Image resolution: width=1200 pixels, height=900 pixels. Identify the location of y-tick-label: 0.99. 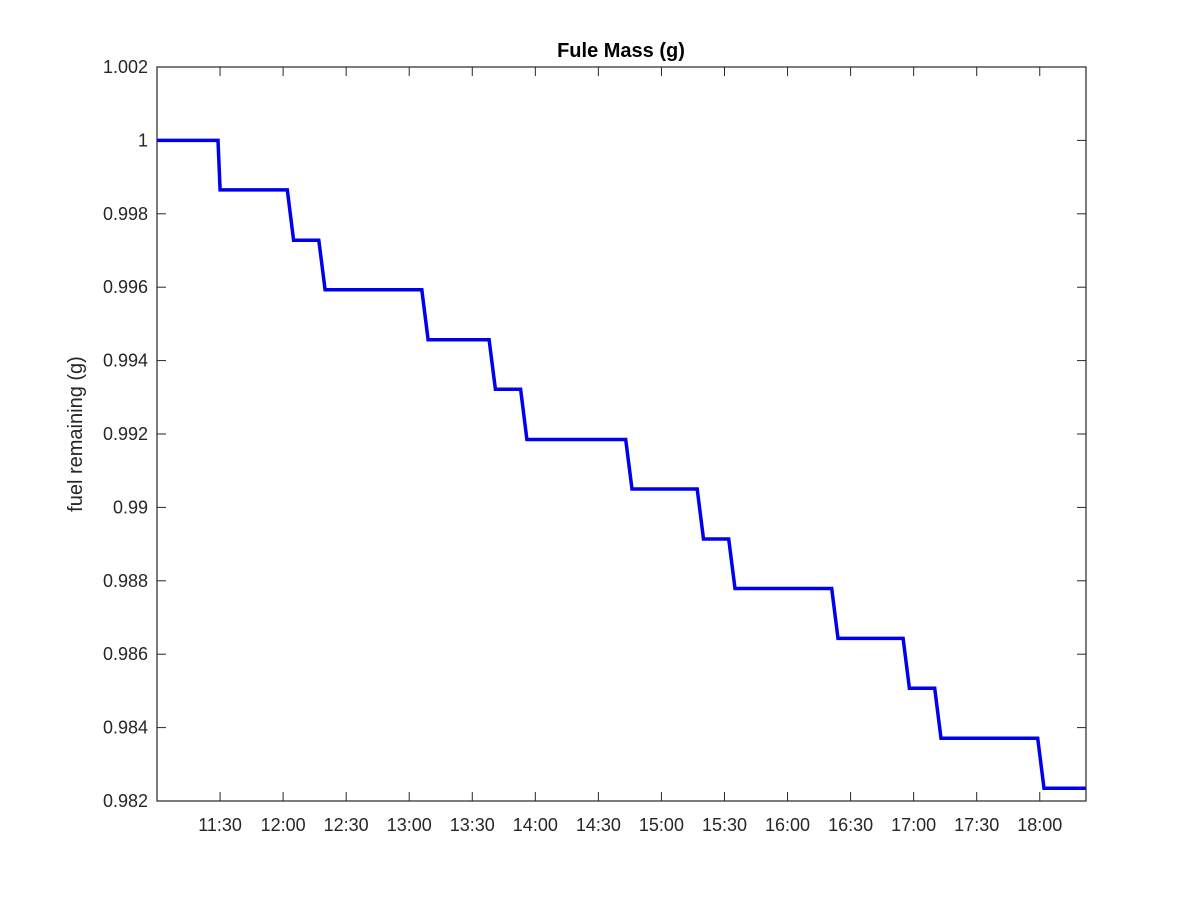
(130, 507).